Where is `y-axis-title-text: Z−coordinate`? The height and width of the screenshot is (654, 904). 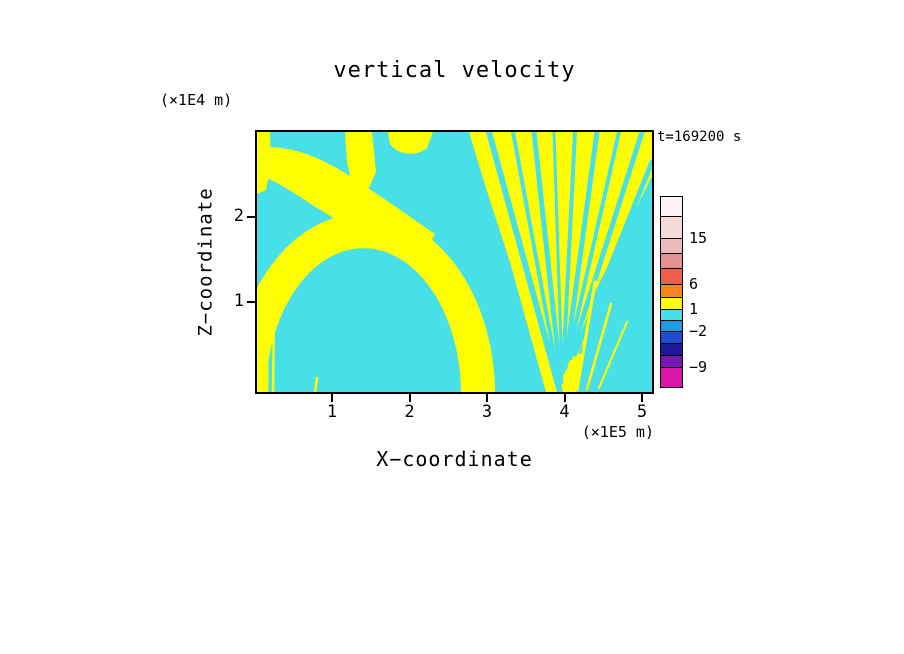
y-axis-title-text: Z−coordinate is located at coordinates (206, 262).